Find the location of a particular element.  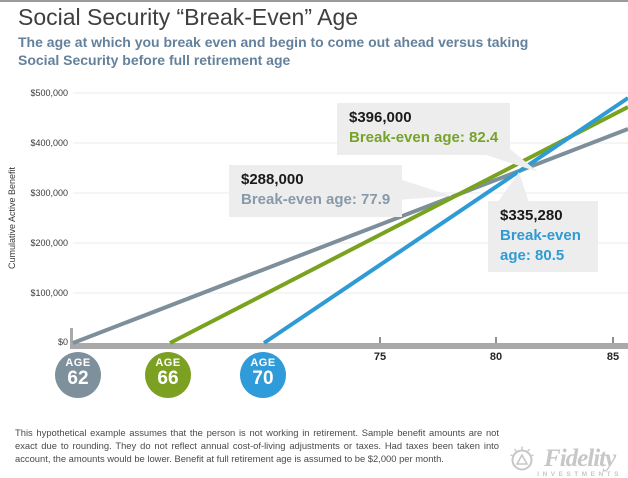

fidelity-logo-name: Fidelity is located at coordinates (580, 458).